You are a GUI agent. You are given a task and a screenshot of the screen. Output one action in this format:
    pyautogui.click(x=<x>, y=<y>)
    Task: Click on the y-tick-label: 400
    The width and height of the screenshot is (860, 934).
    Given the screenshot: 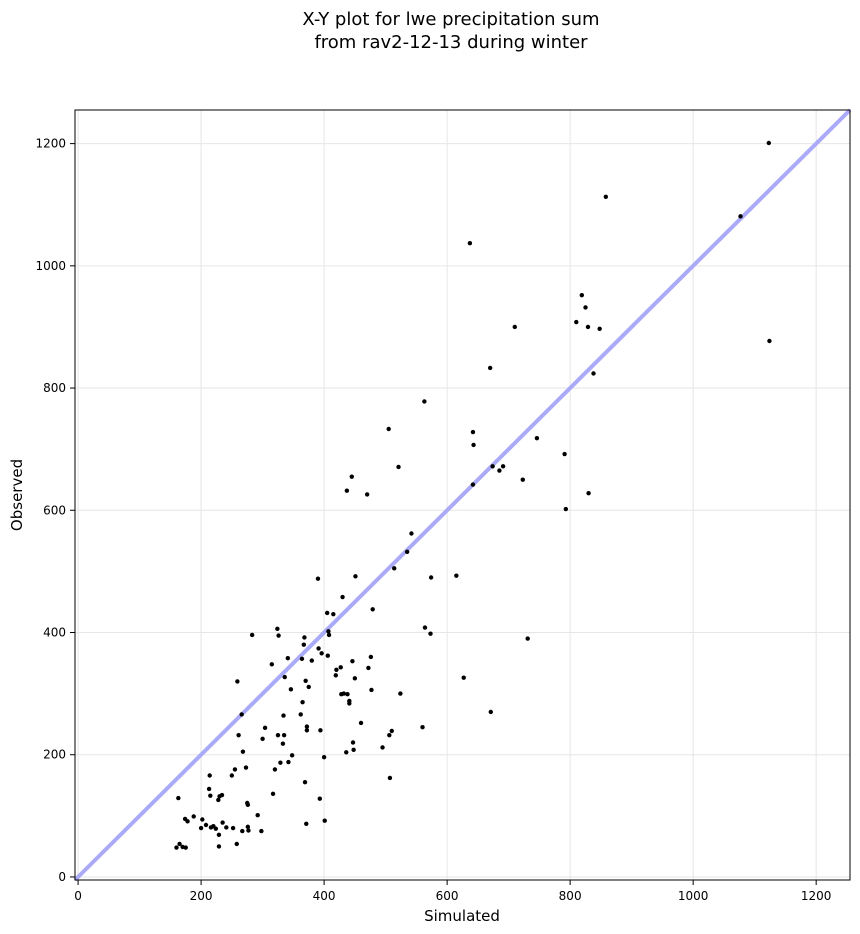 What is the action you would take?
    pyautogui.click(x=54, y=633)
    